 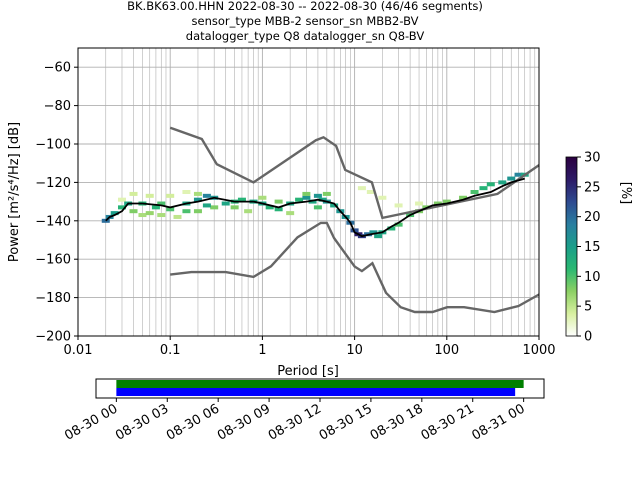 I want to click on y-tick-label: −160, so click(x=53, y=260).